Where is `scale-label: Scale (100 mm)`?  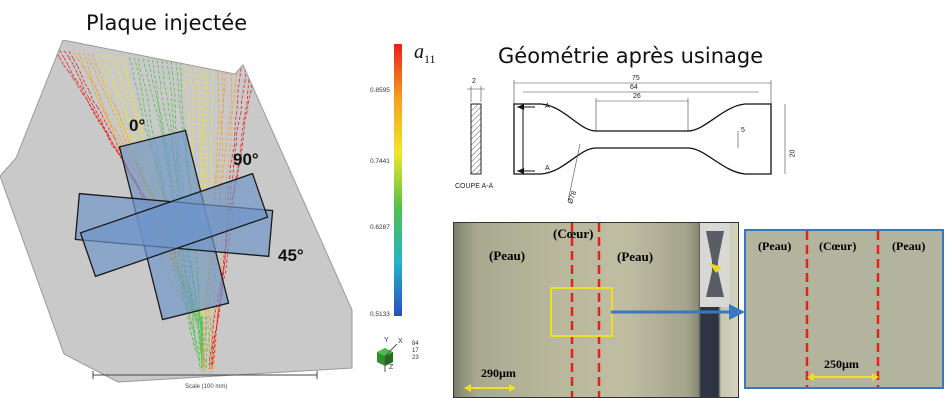 scale-label: Scale (100 mm) is located at coordinates (206, 387).